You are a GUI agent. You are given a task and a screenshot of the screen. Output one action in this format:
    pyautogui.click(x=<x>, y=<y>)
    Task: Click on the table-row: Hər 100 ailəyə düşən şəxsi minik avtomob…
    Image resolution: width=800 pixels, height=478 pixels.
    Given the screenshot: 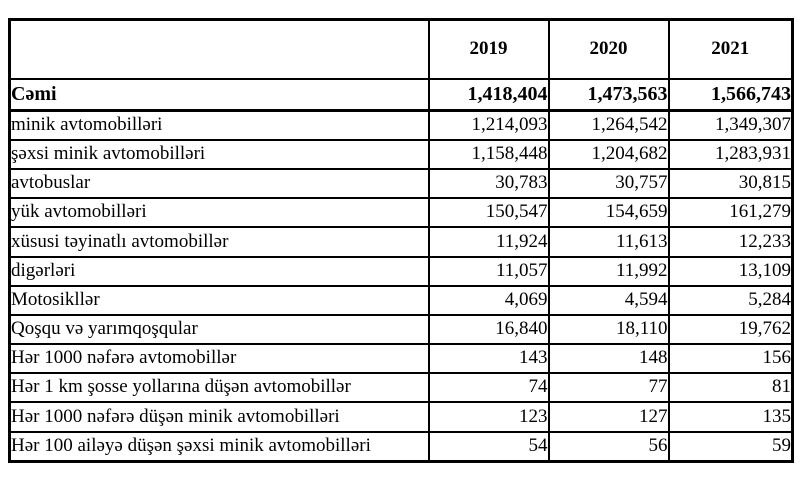 What is the action you would take?
    pyautogui.click(x=401, y=446)
    